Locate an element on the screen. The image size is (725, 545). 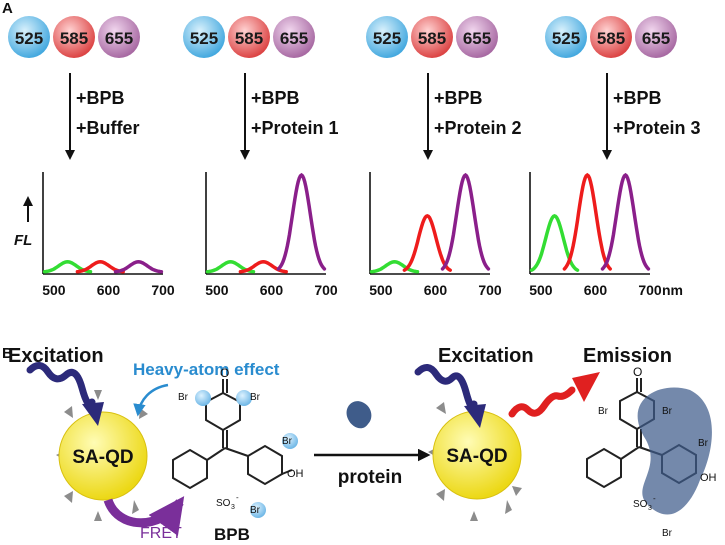
atom-labels-left: Br Br Br Br O OH SO 3 - is located at coordinates (241, 441).